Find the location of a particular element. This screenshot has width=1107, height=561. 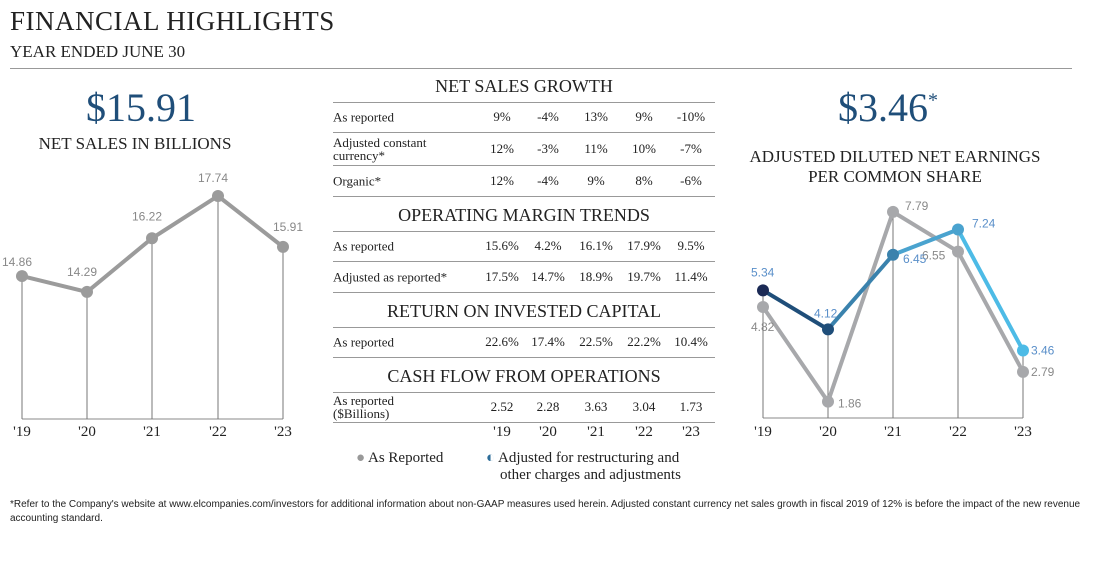

header-divider is located at coordinates (541, 68).